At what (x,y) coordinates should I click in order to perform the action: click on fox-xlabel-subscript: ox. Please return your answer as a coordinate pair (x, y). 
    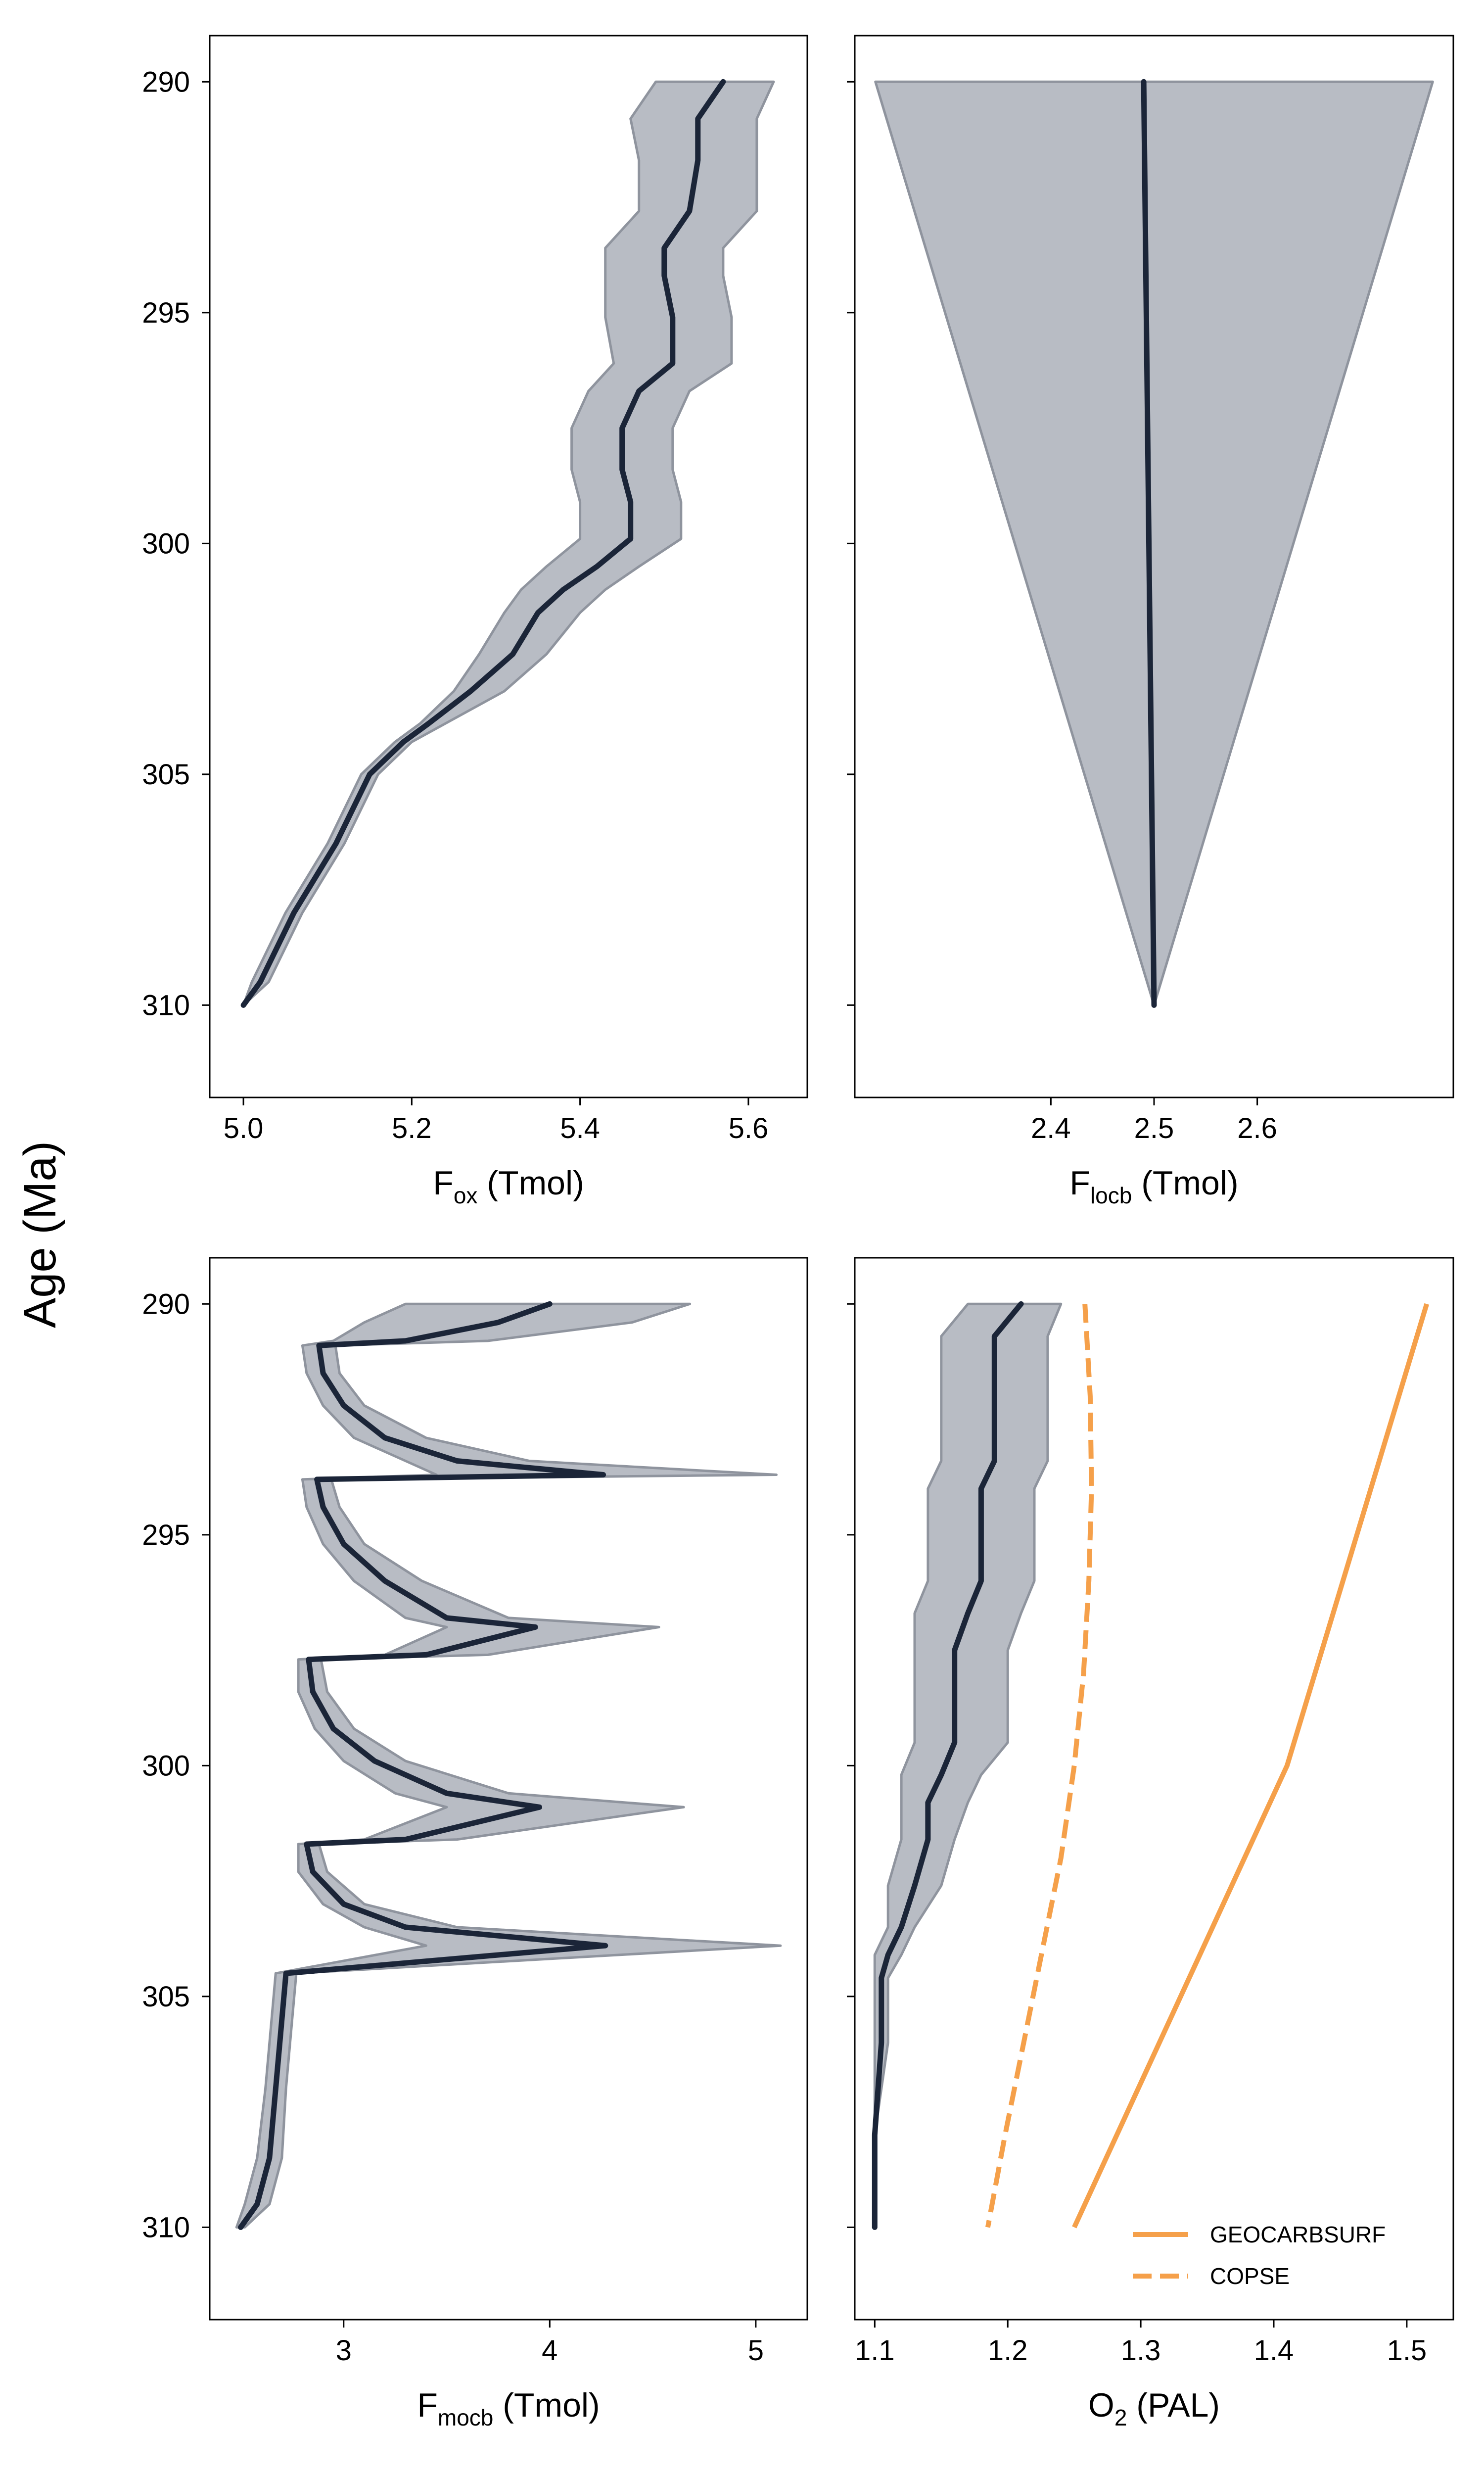
    Looking at the image, I should click on (466, 1195).